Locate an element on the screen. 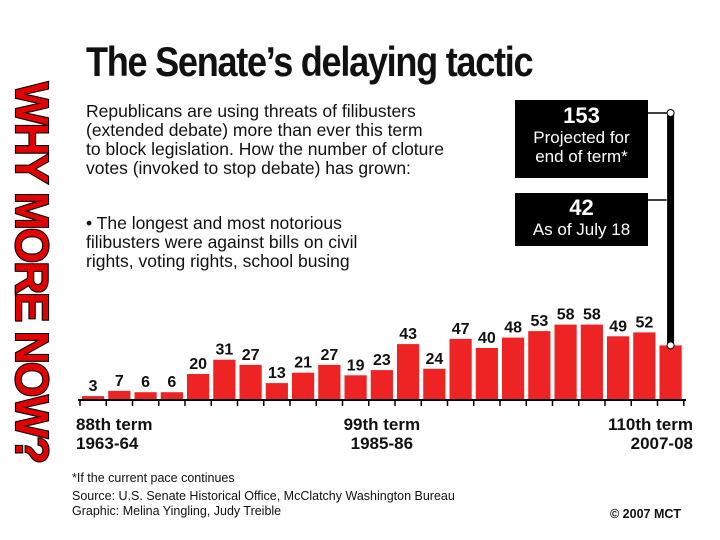  bar-value-label: 3 is located at coordinates (93, 386).